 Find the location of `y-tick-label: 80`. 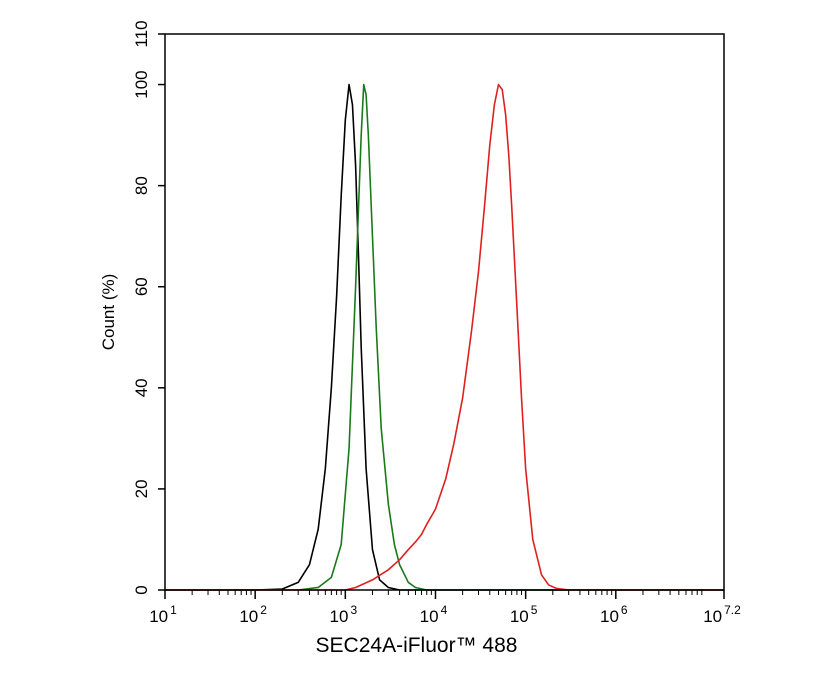

y-tick-label: 80 is located at coordinates (141, 185).